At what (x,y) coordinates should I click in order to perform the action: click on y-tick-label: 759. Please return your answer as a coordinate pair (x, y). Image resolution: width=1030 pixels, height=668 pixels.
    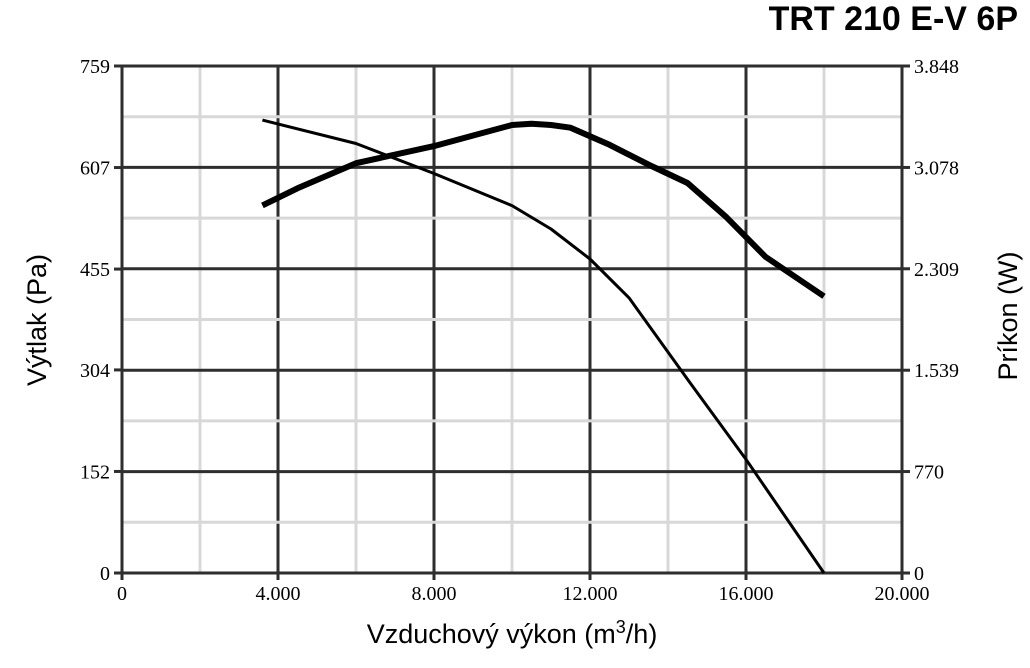
    Looking at the image, I should click on (95, 67).